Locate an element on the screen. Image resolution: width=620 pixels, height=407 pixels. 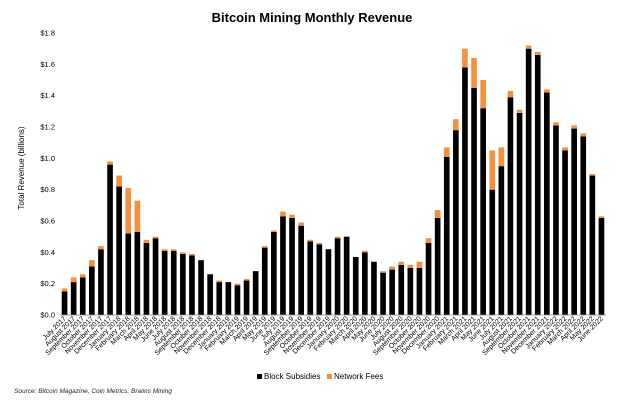
y-tick-label: $0.6 is located at coordinates (47, 221).